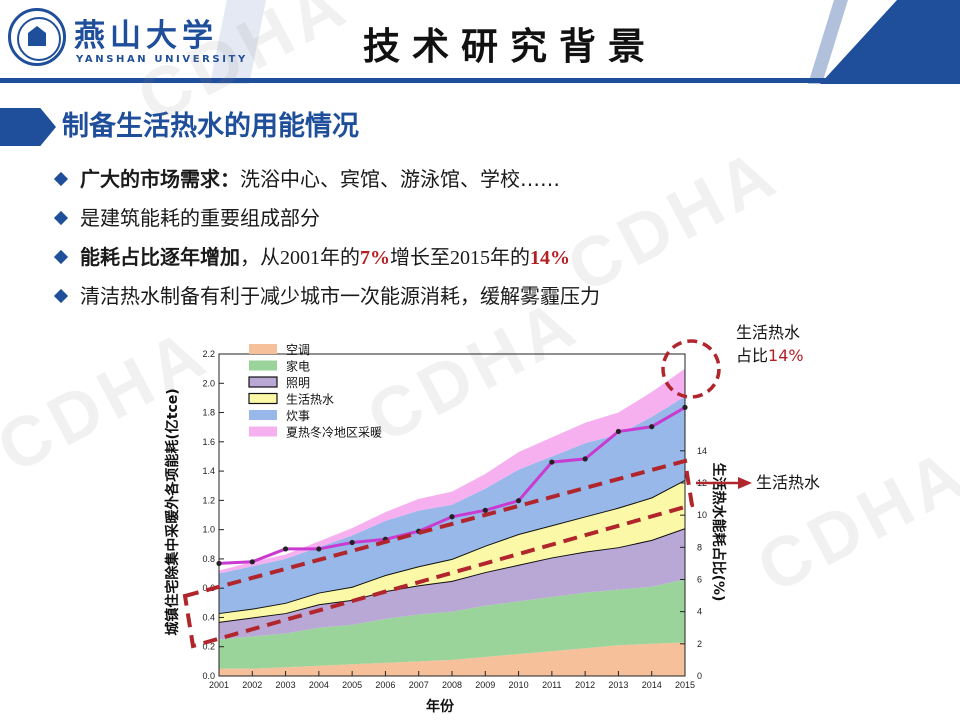 The height and width of the screenshot is (720, 960). What do you see at coordinates (252, 685) in the screenshot?
I see `x-tick-label: 2002` at bounding box center [252, 685].